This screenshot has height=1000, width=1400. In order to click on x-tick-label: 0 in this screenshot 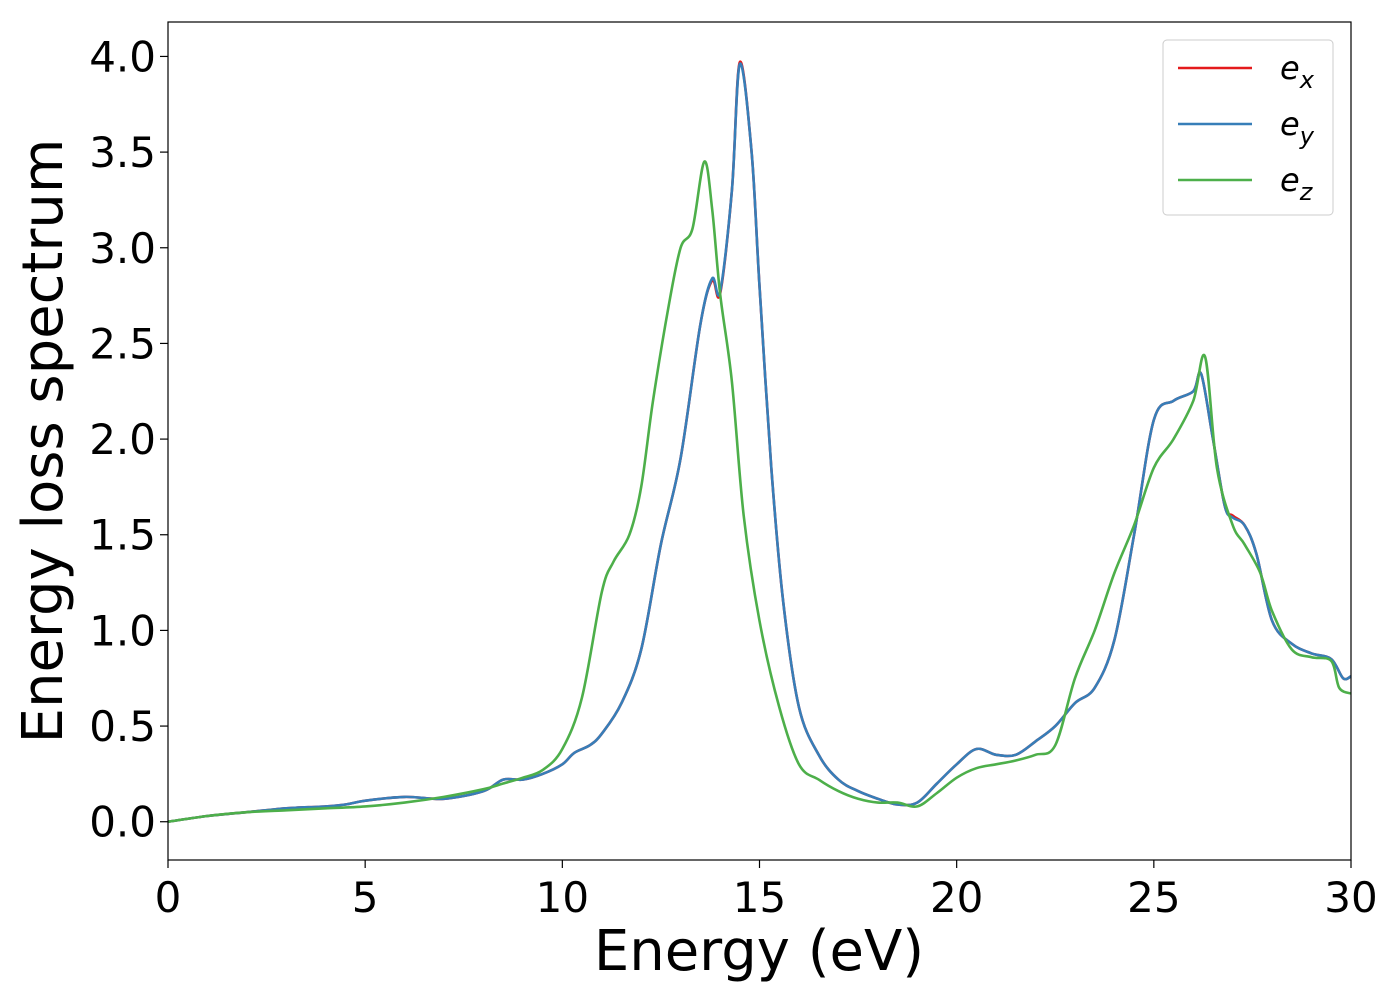, I will do `click(168, 897)`.